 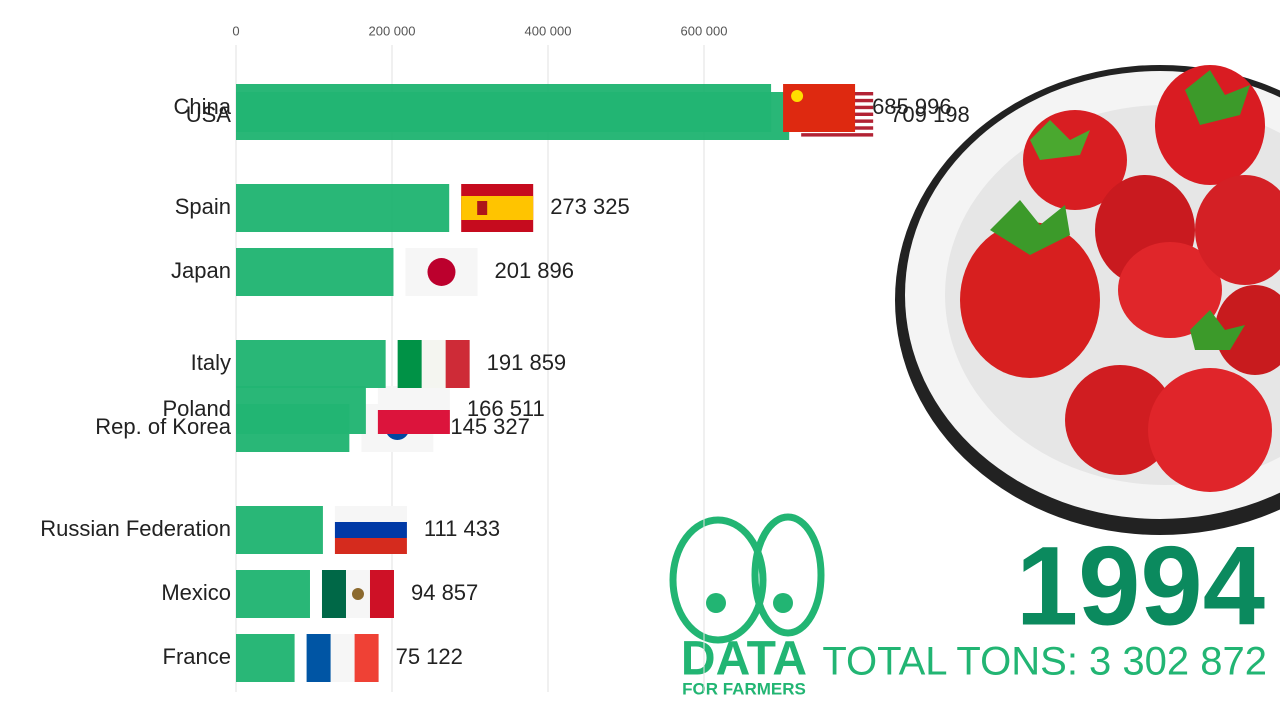 What do you see at coordinates (196, 592) in the screenshot?
I see `y-tick-label: Mexico` at bounding box center [196, 592].